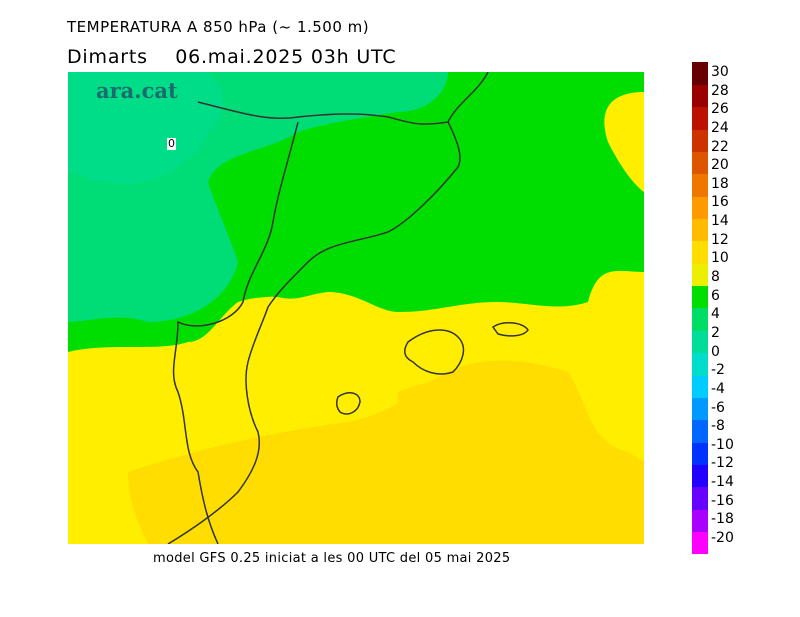 The width and height of the screenshot is (800, 617). I want to click on forecast-datetime: Dimarts 06.mai.2025 03h UTC, so click(231, 57).